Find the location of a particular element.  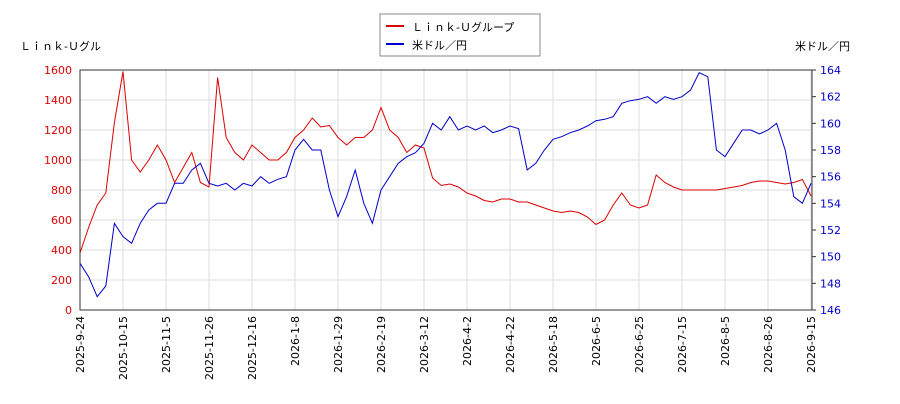

y-tick-label: 600 is located at coordinates (61, 220).